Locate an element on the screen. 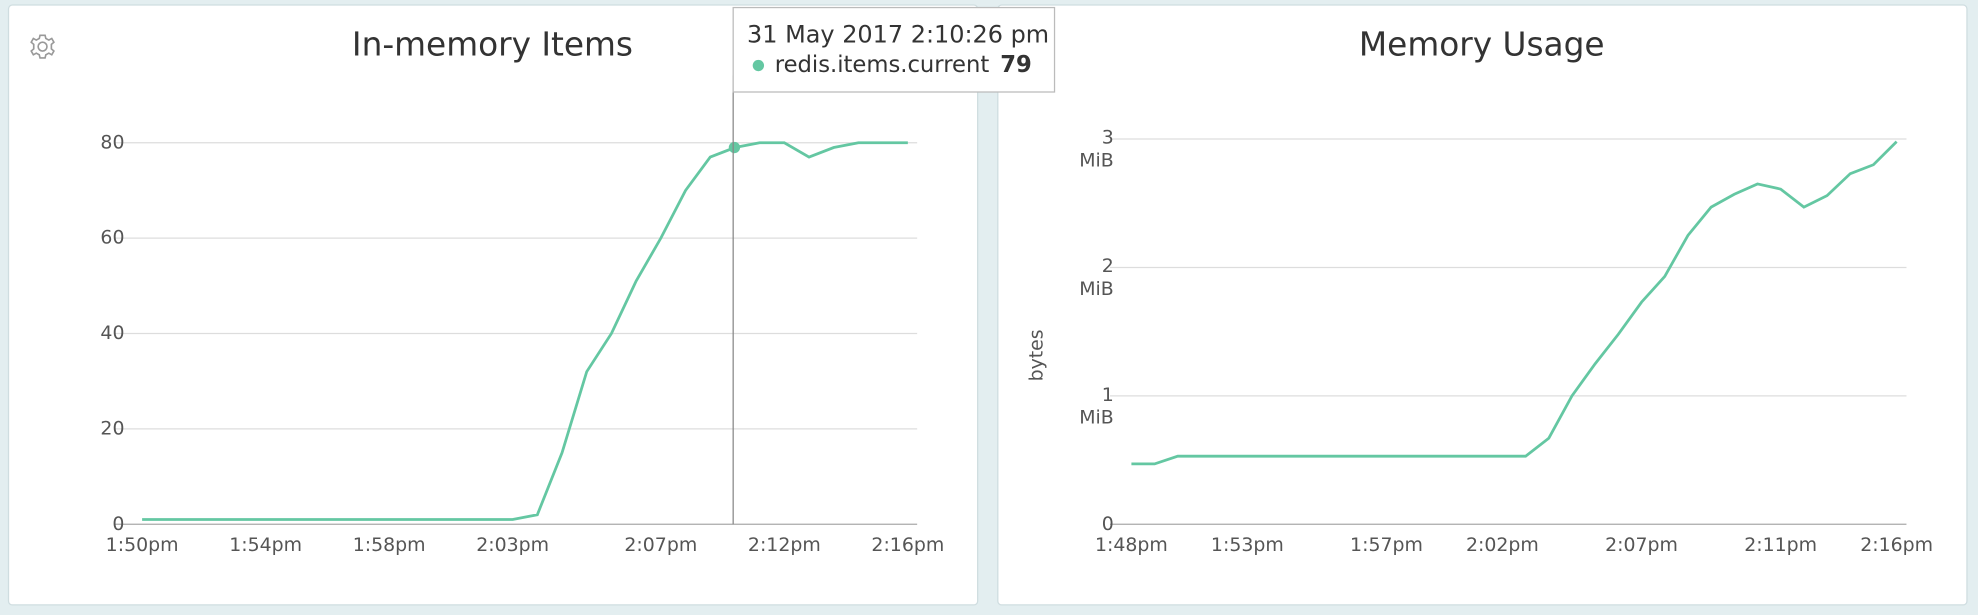 The image size is (1978, 615). settings-icon is located at coordinates (42, 46).